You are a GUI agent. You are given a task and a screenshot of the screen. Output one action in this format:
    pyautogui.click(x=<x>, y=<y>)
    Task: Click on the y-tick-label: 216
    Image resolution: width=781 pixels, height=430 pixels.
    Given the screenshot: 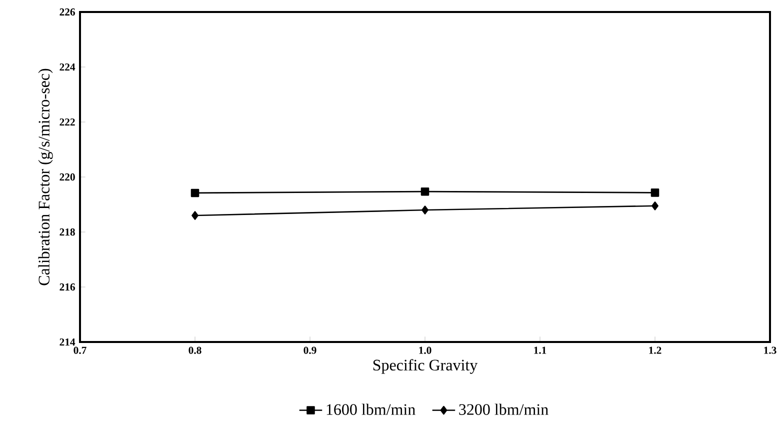 What is the action you would take?
    pyautogui.click(x=67, y=287)
    